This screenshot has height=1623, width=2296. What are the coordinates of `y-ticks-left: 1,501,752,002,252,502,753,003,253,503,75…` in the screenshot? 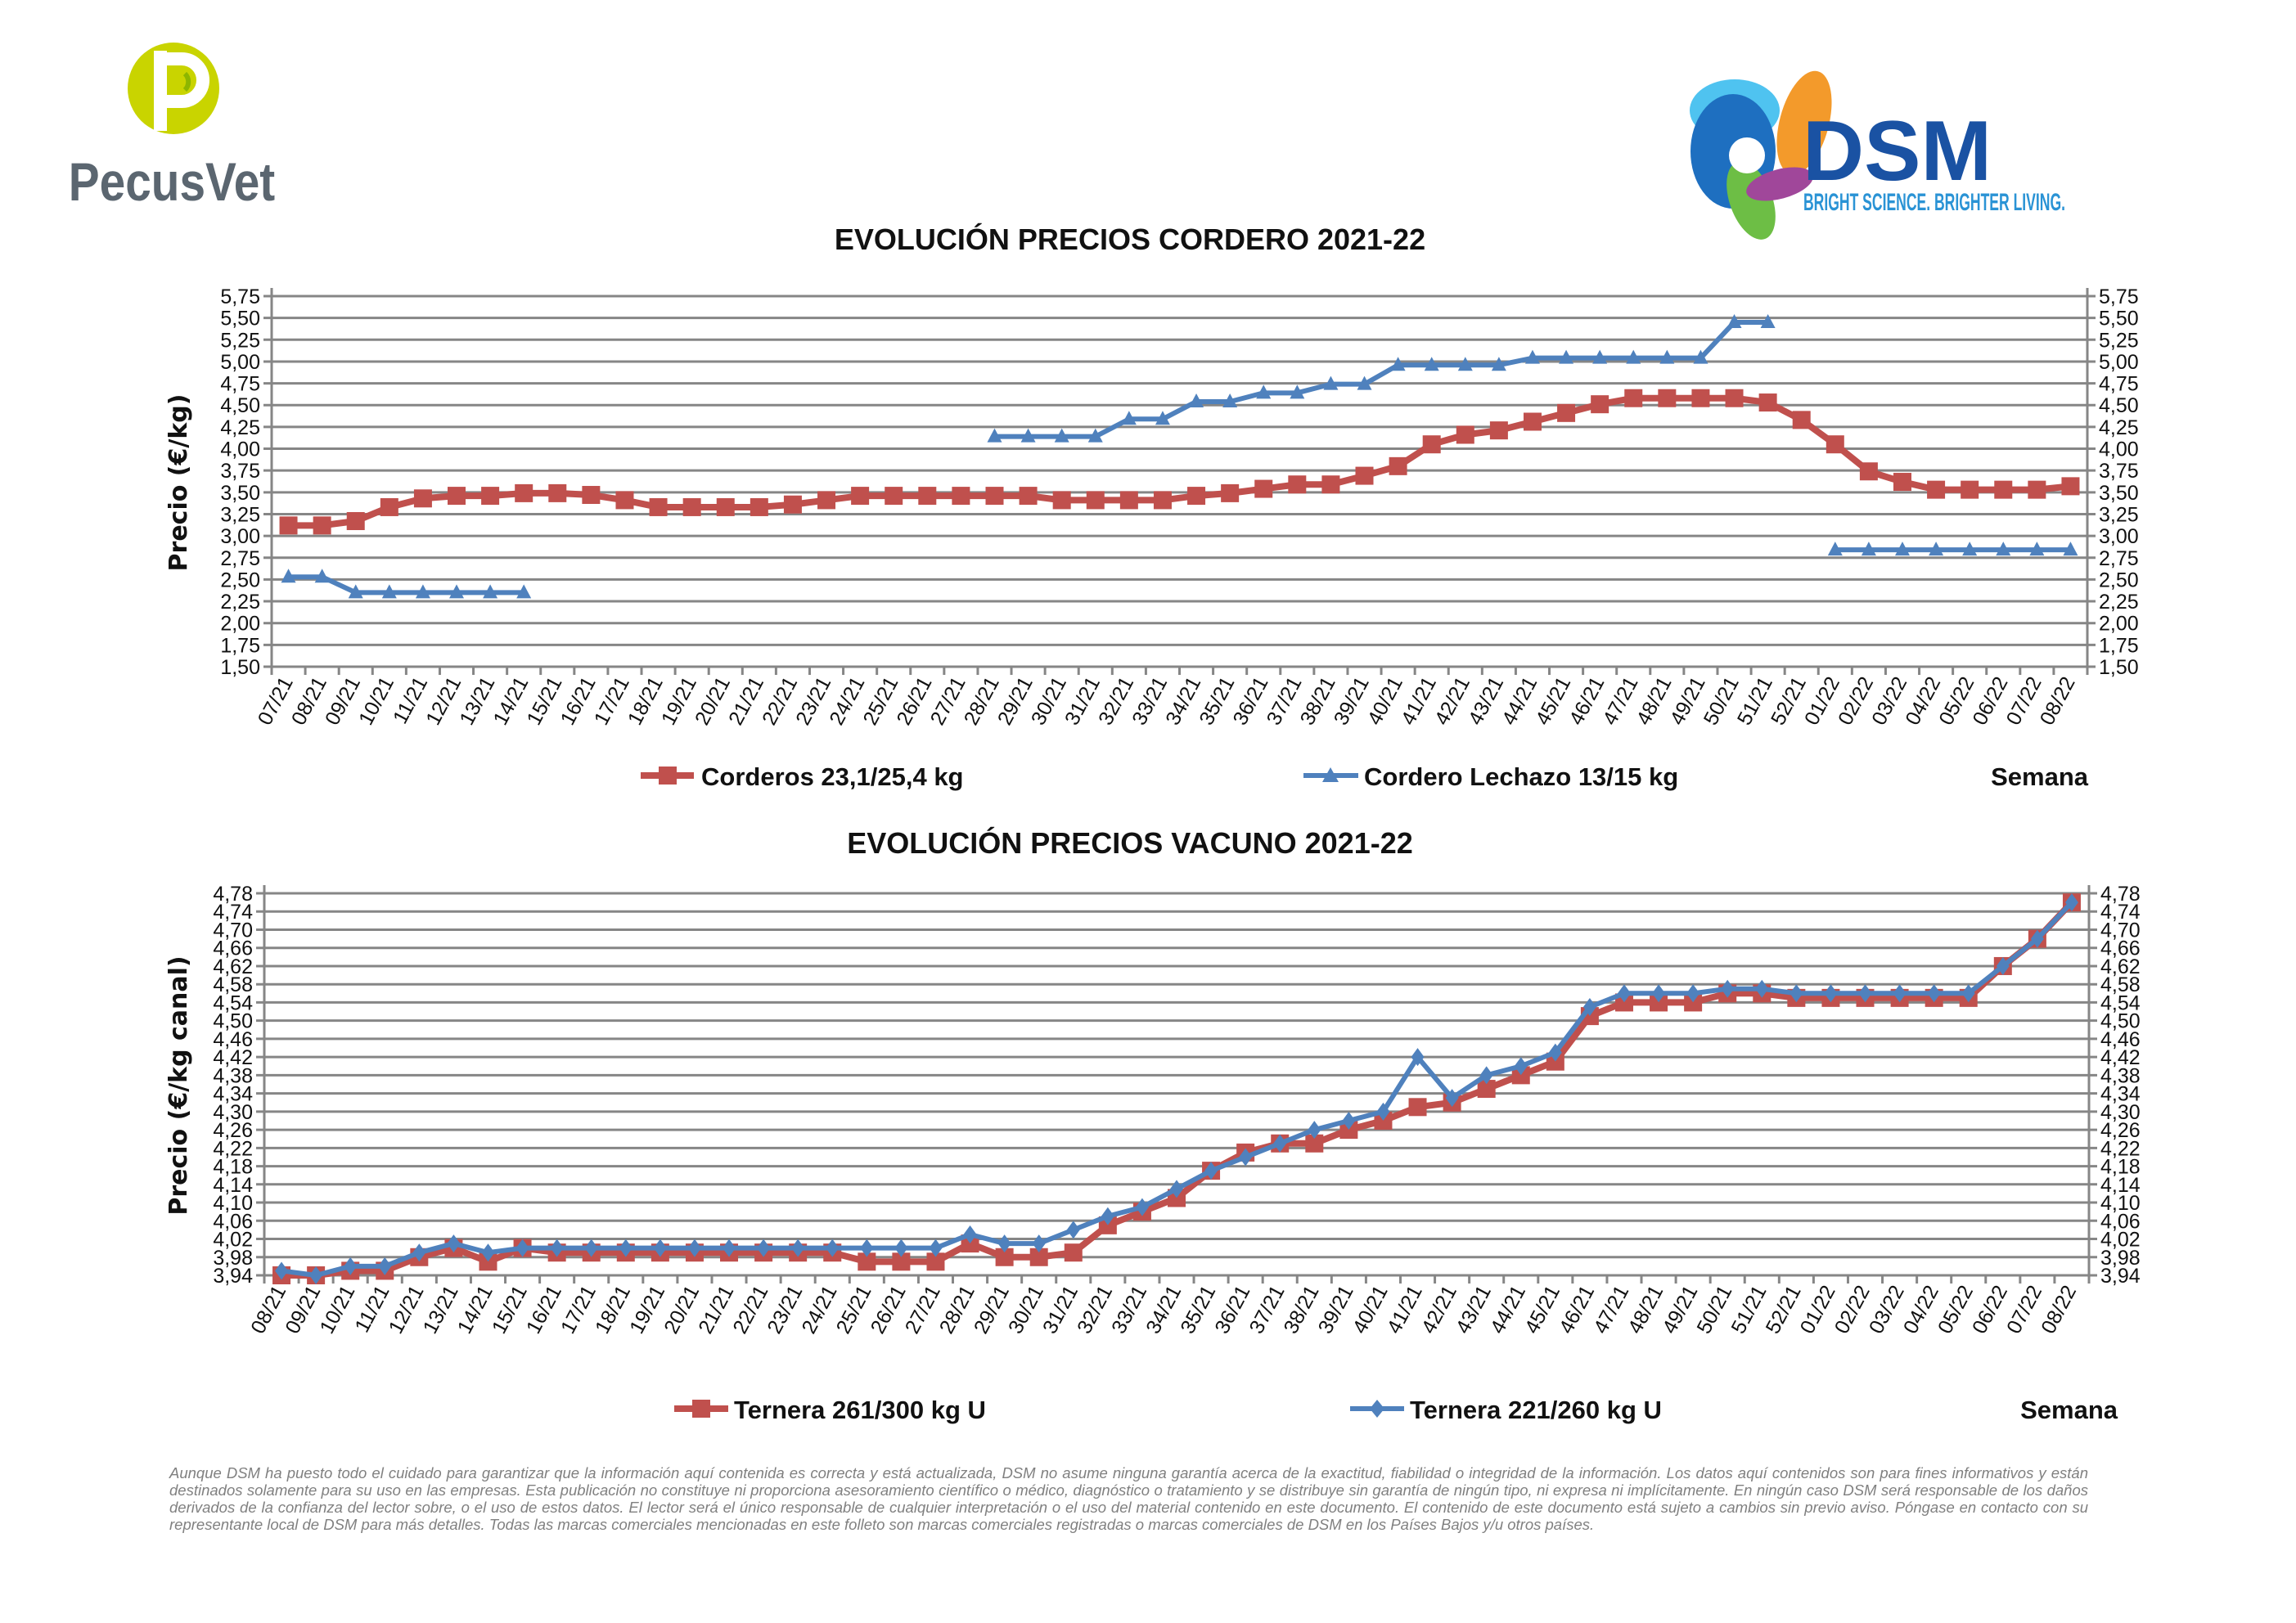 It's located at (240, 482).